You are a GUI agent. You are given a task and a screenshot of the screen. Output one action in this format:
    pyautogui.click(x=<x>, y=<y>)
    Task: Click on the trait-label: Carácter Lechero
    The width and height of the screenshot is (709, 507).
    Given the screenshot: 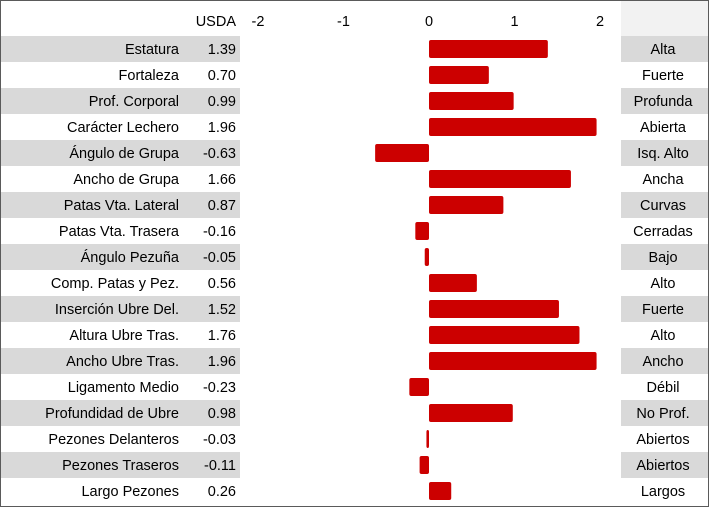 What is the action you would take?
    pyautogui.click(x=123, y=128)
    